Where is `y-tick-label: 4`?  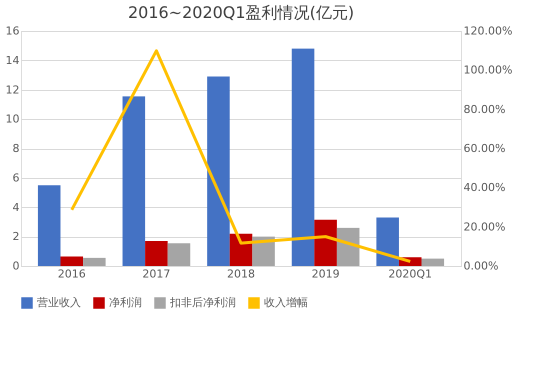 y-tick-label: 4 is located at coordinates (16, 207).